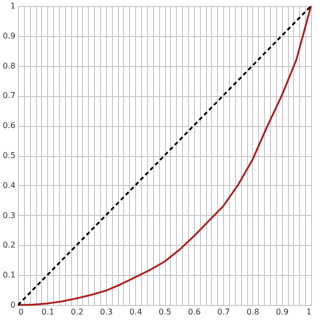 This screenshot has height=320, width=320. Describe the element at coordinates (9, 185) in the screenshot. I see `y-tick-label: 0.4` at that location.